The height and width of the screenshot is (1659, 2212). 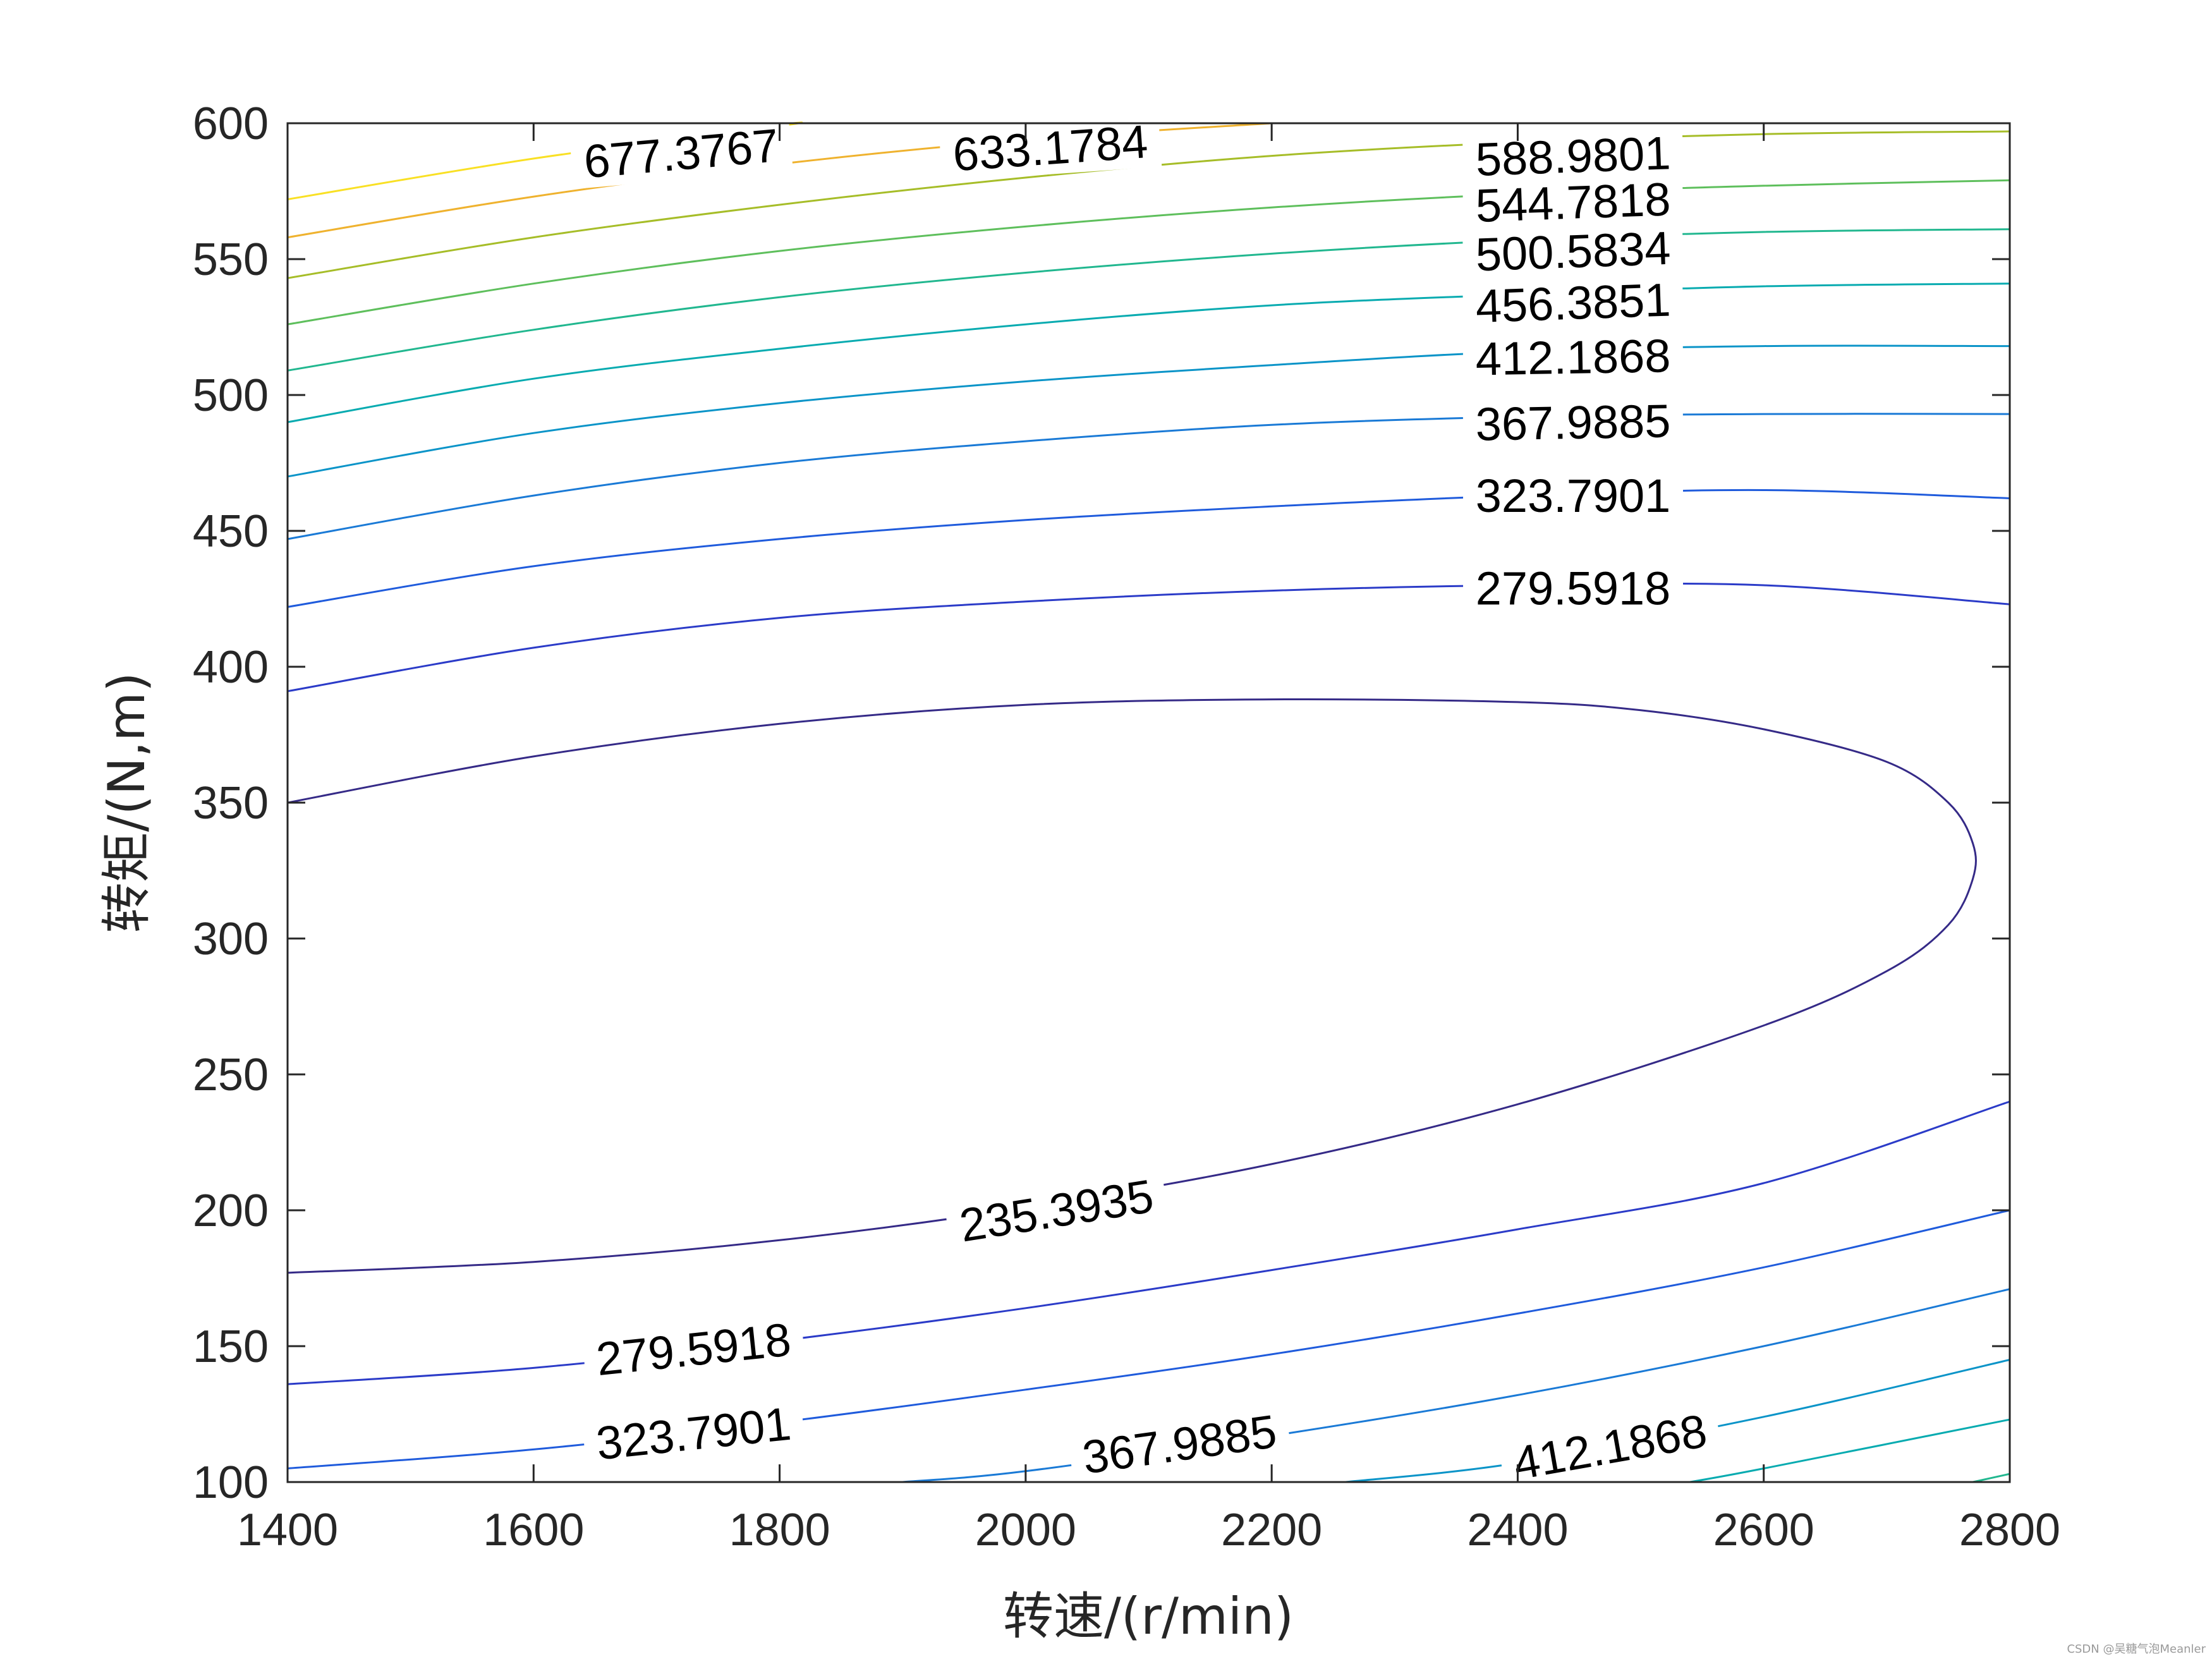 What do you see at coordinates (126, 802) in the screenshot?
I see `y-axis-label: 转矩/(N,m)` at bounding box center [126, 802].